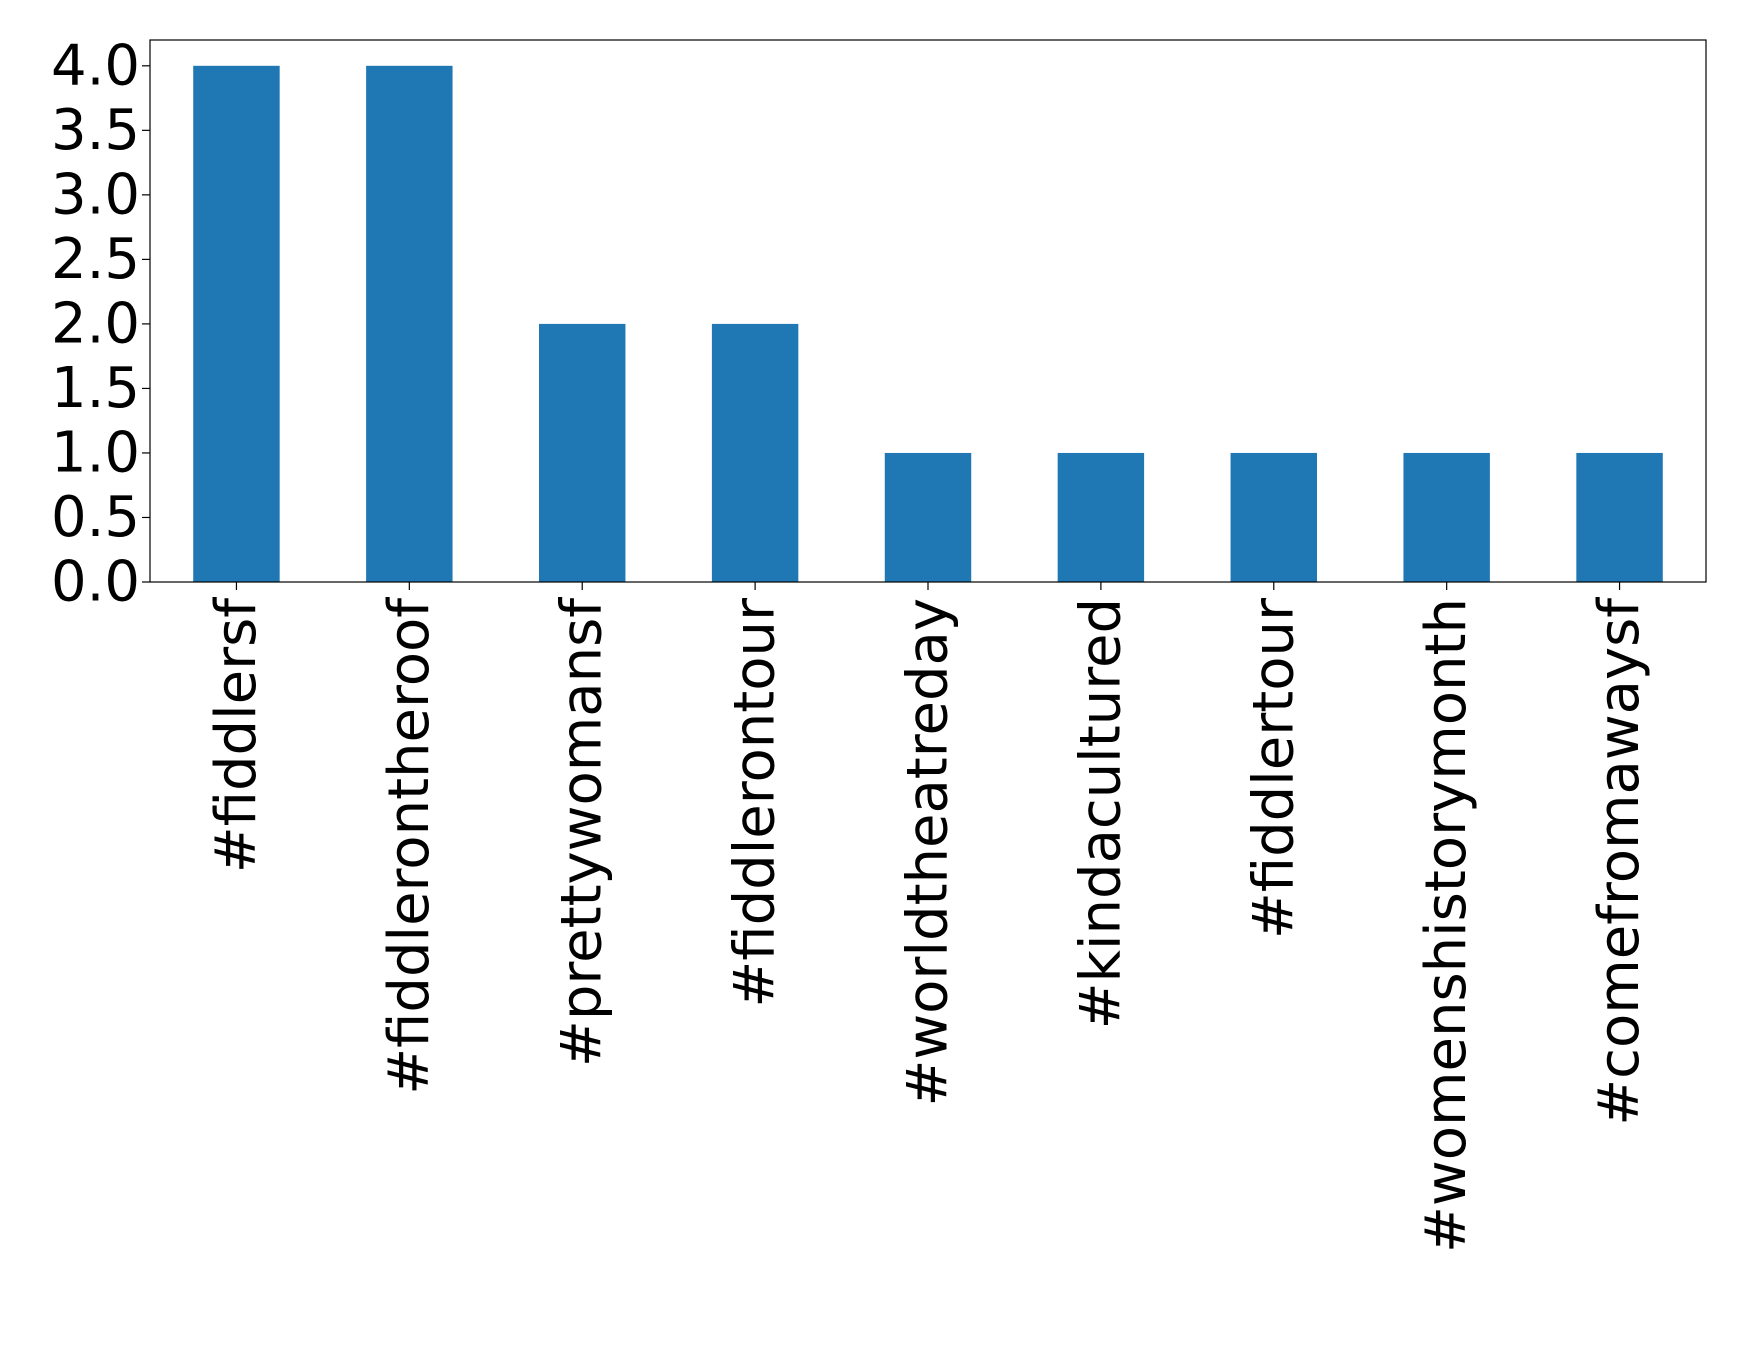 This screenshot has height=1359, width=1739. Describe the element at coordinates (1446, 517) in the screenshot. I see `bar-womenshistorymonth` at that location.